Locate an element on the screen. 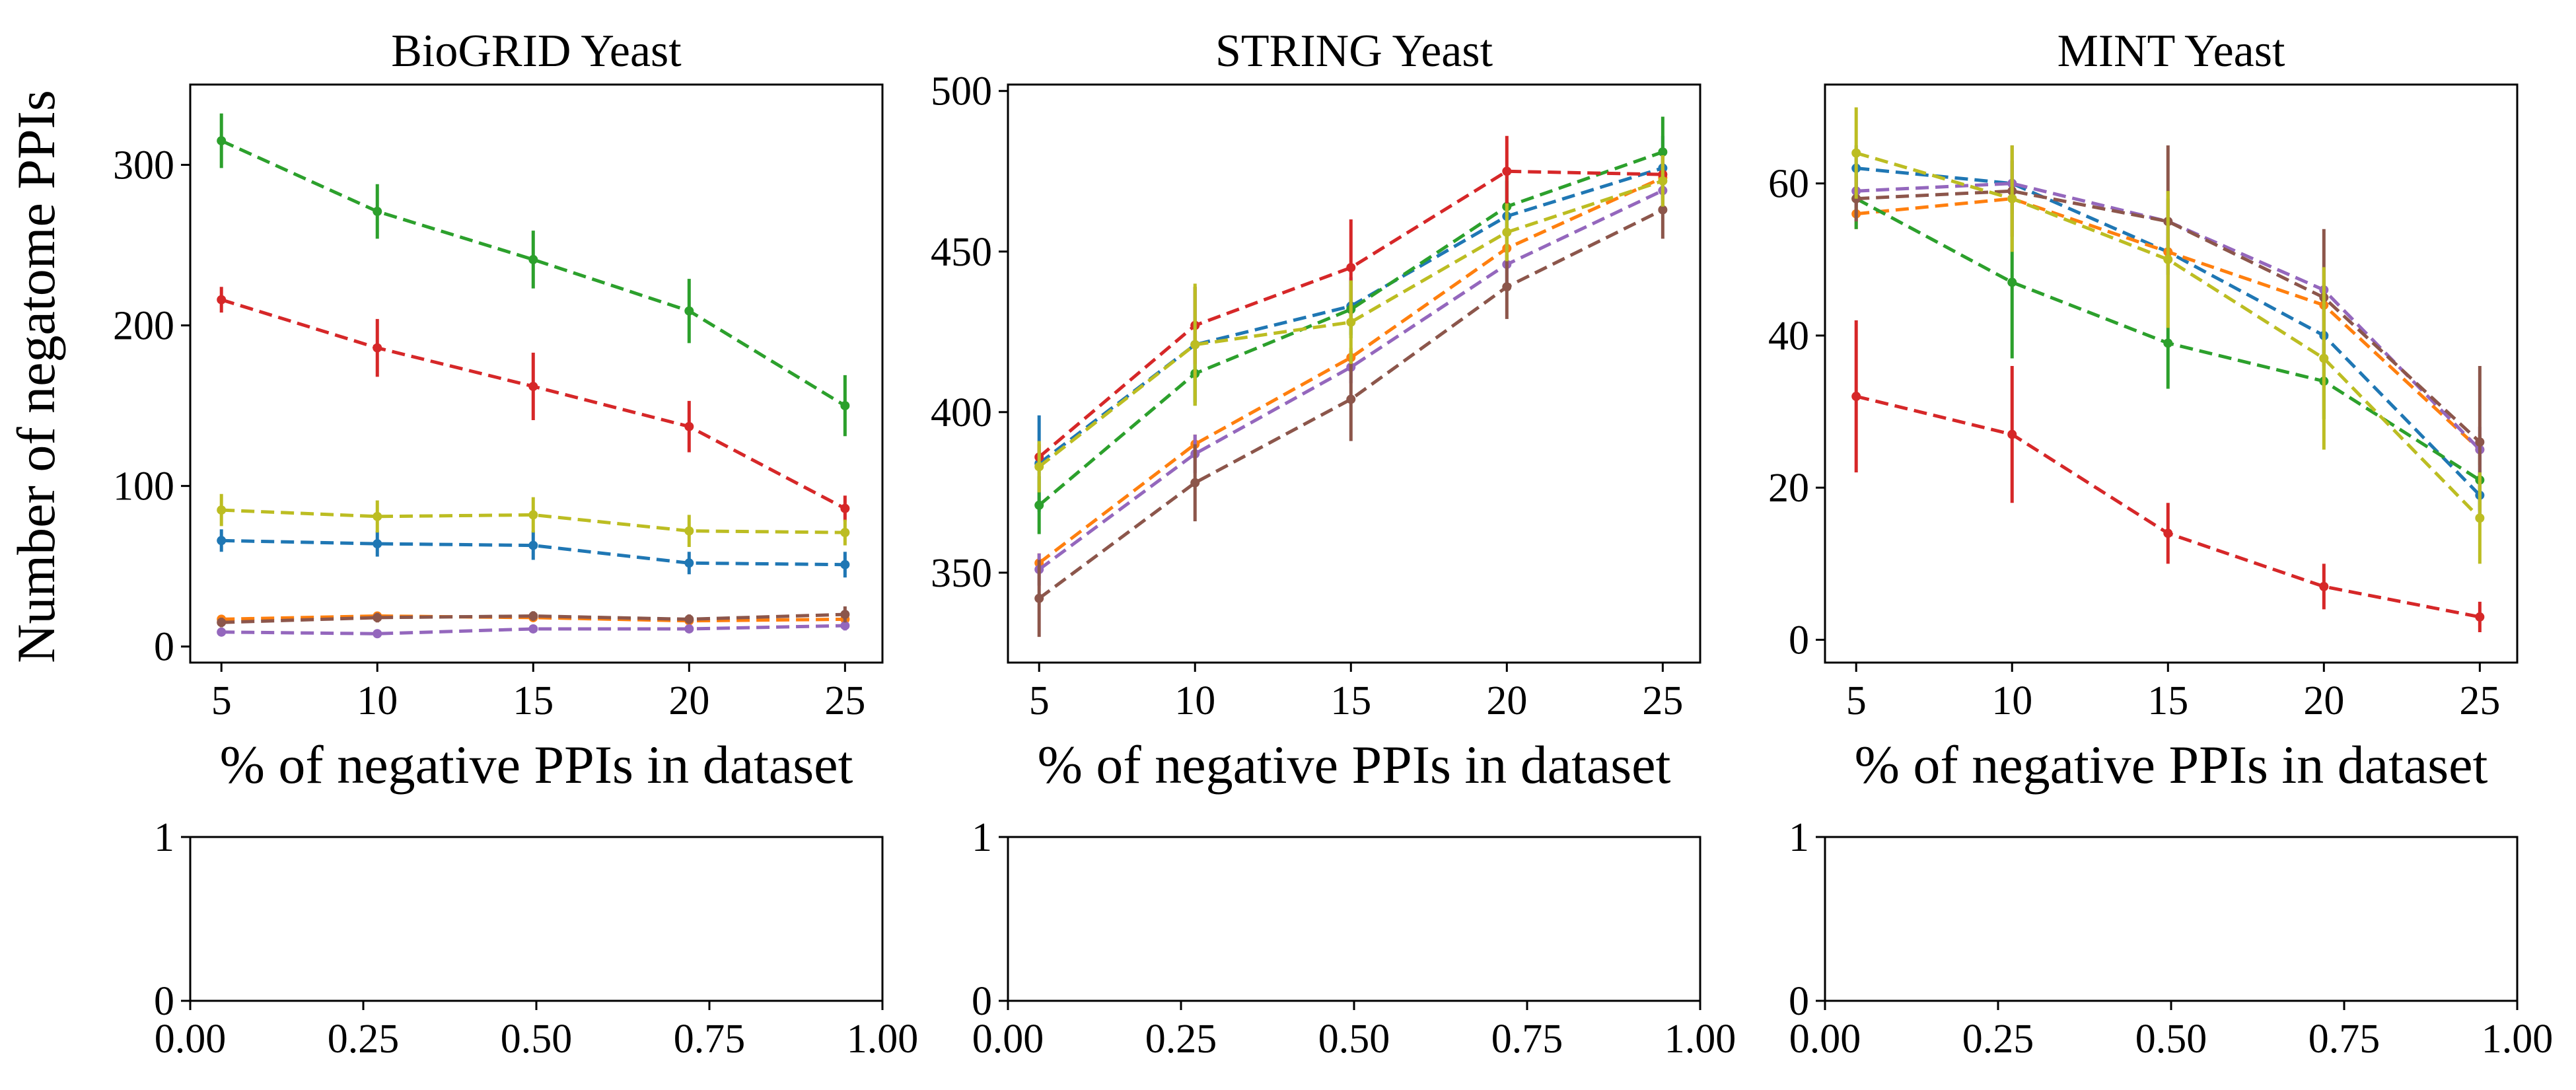  y-tick-label: 40 is located at coordinates (1789, 337).